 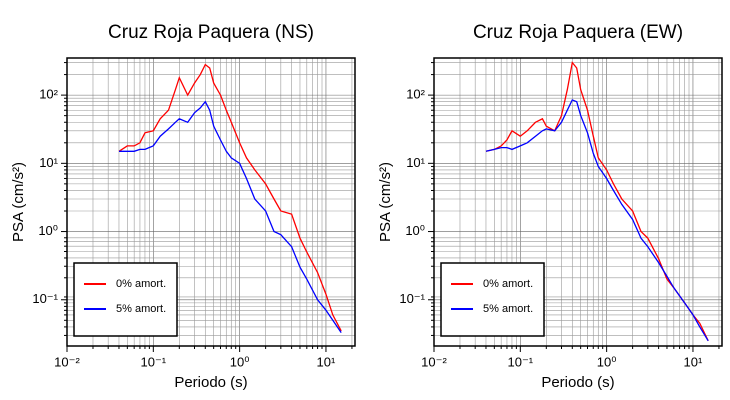 I want to click on chart-title: Cruz Roja Paquera (NS), so click(x=211, y=32).